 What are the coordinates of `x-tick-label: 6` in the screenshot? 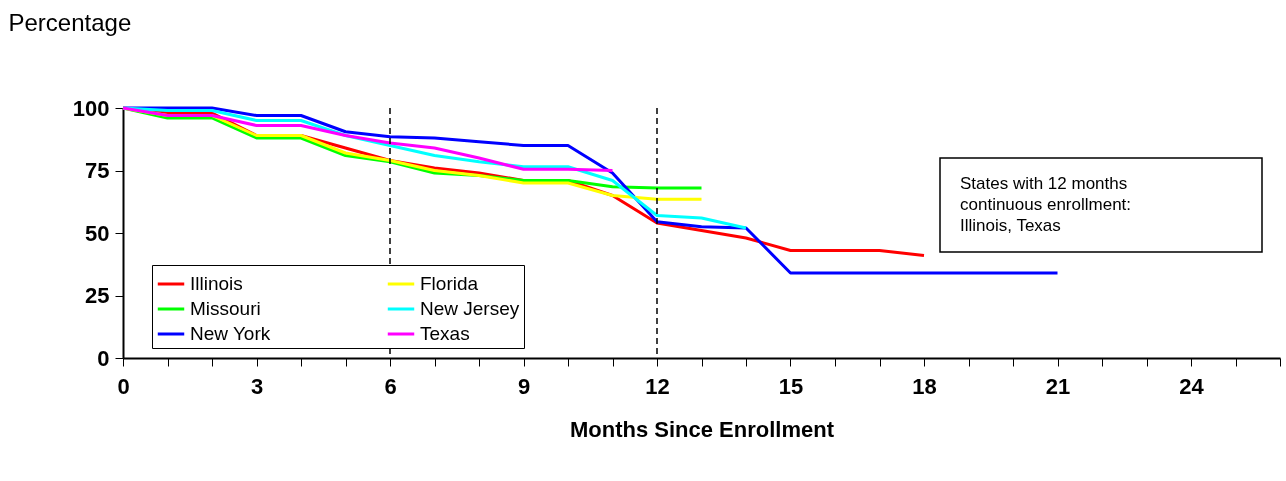 It's located at (390, 386).